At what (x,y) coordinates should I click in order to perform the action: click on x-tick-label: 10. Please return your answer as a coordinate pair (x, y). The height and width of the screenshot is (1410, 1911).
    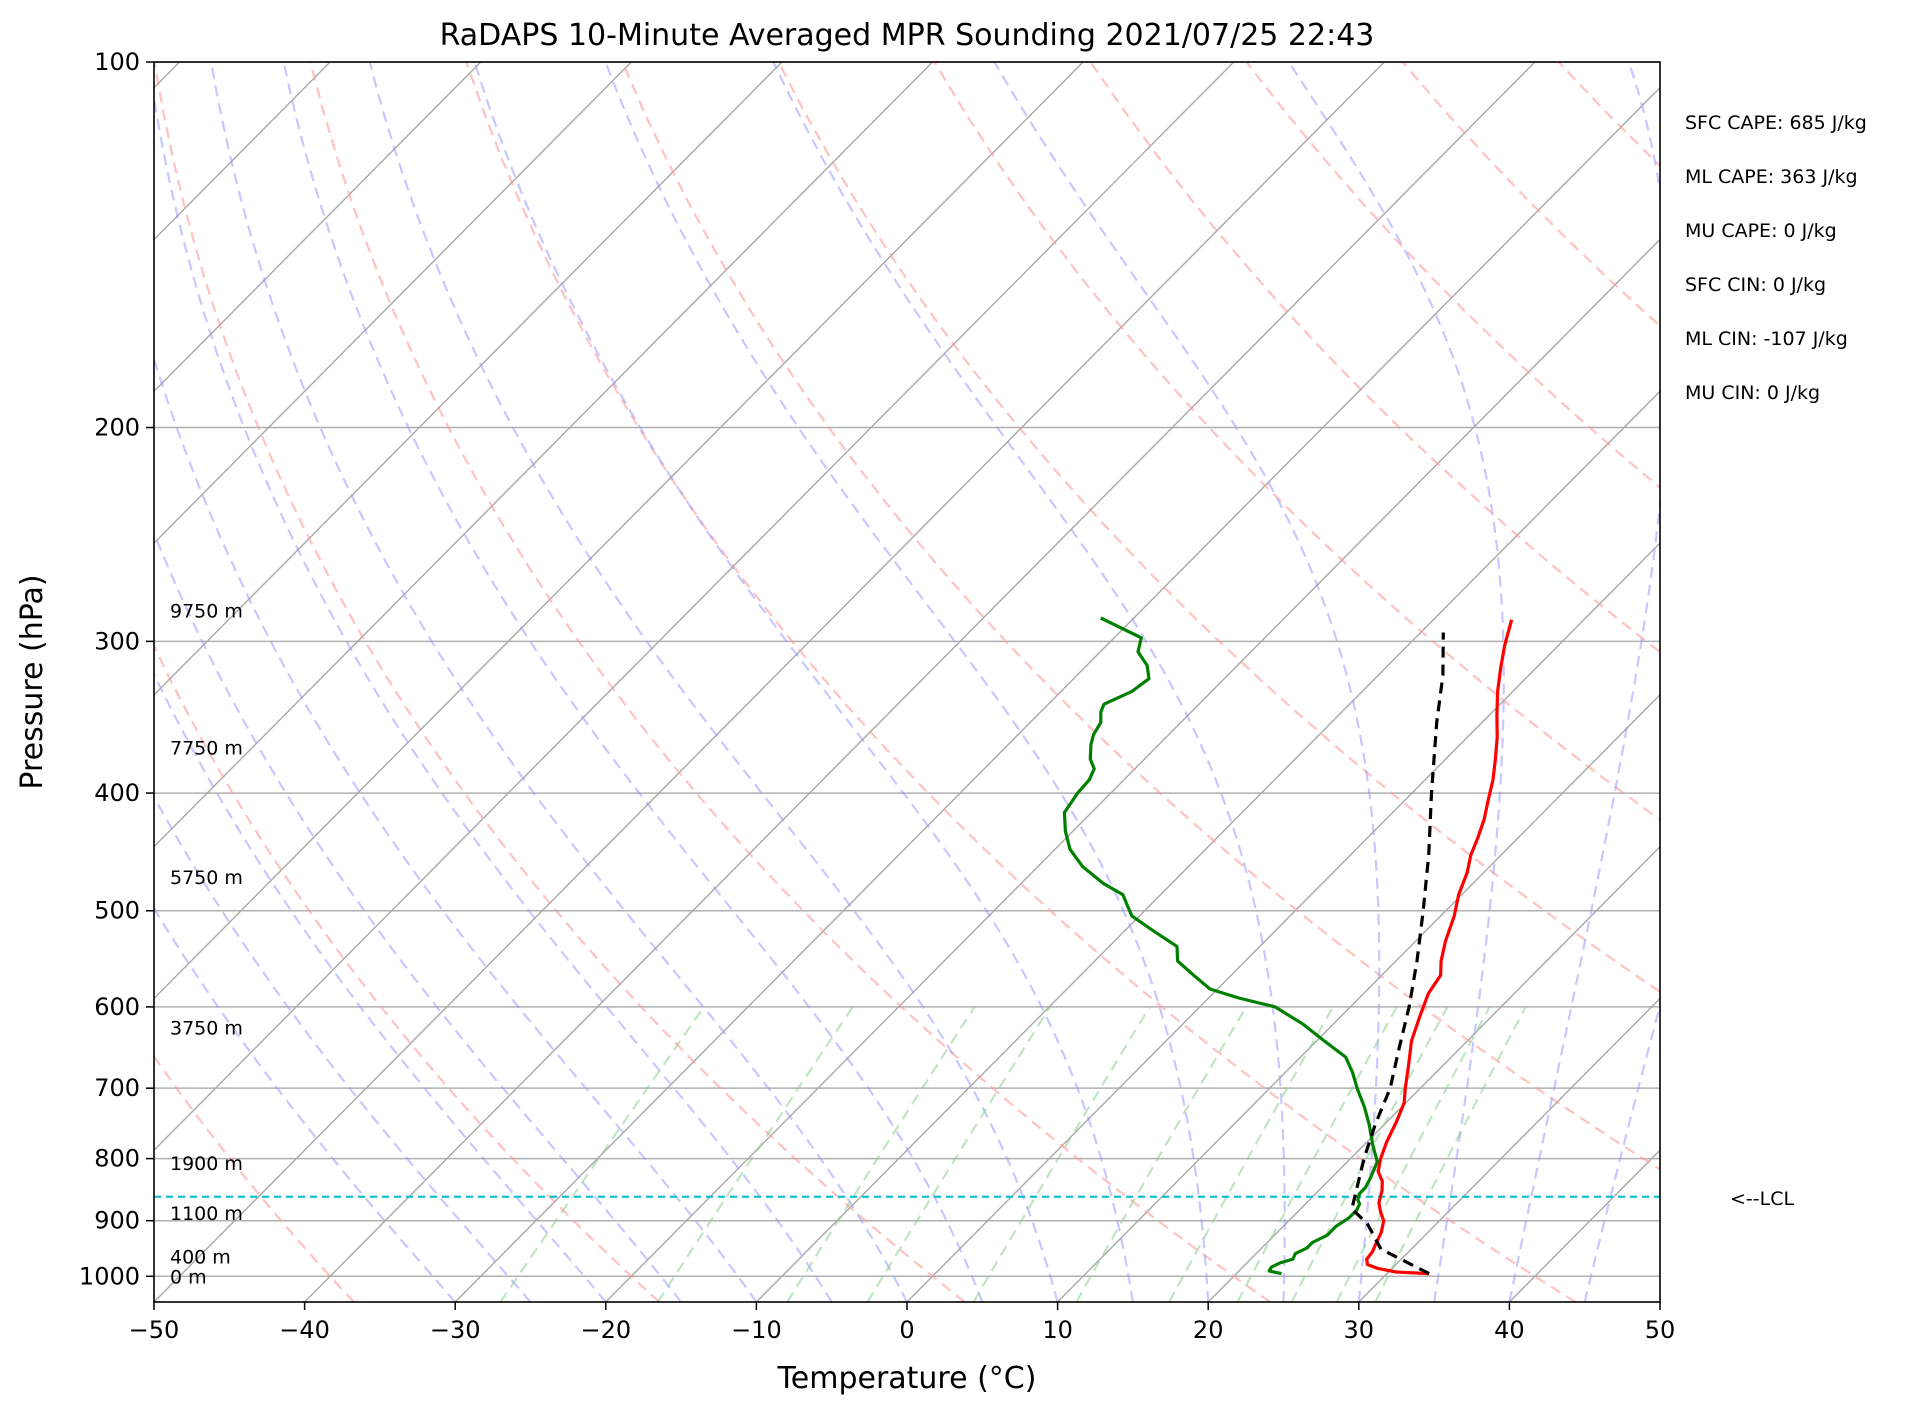
    Looking at the image, I should click on (1057, 1330).